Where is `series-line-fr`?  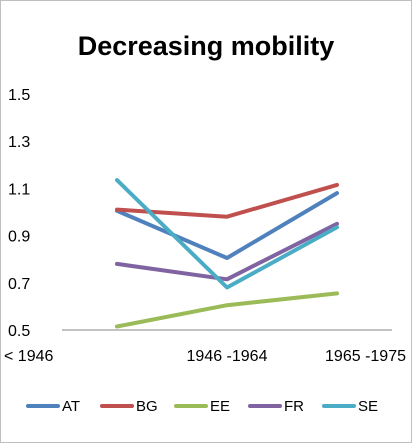
series-line-fr is located at coordinates (227, 251).